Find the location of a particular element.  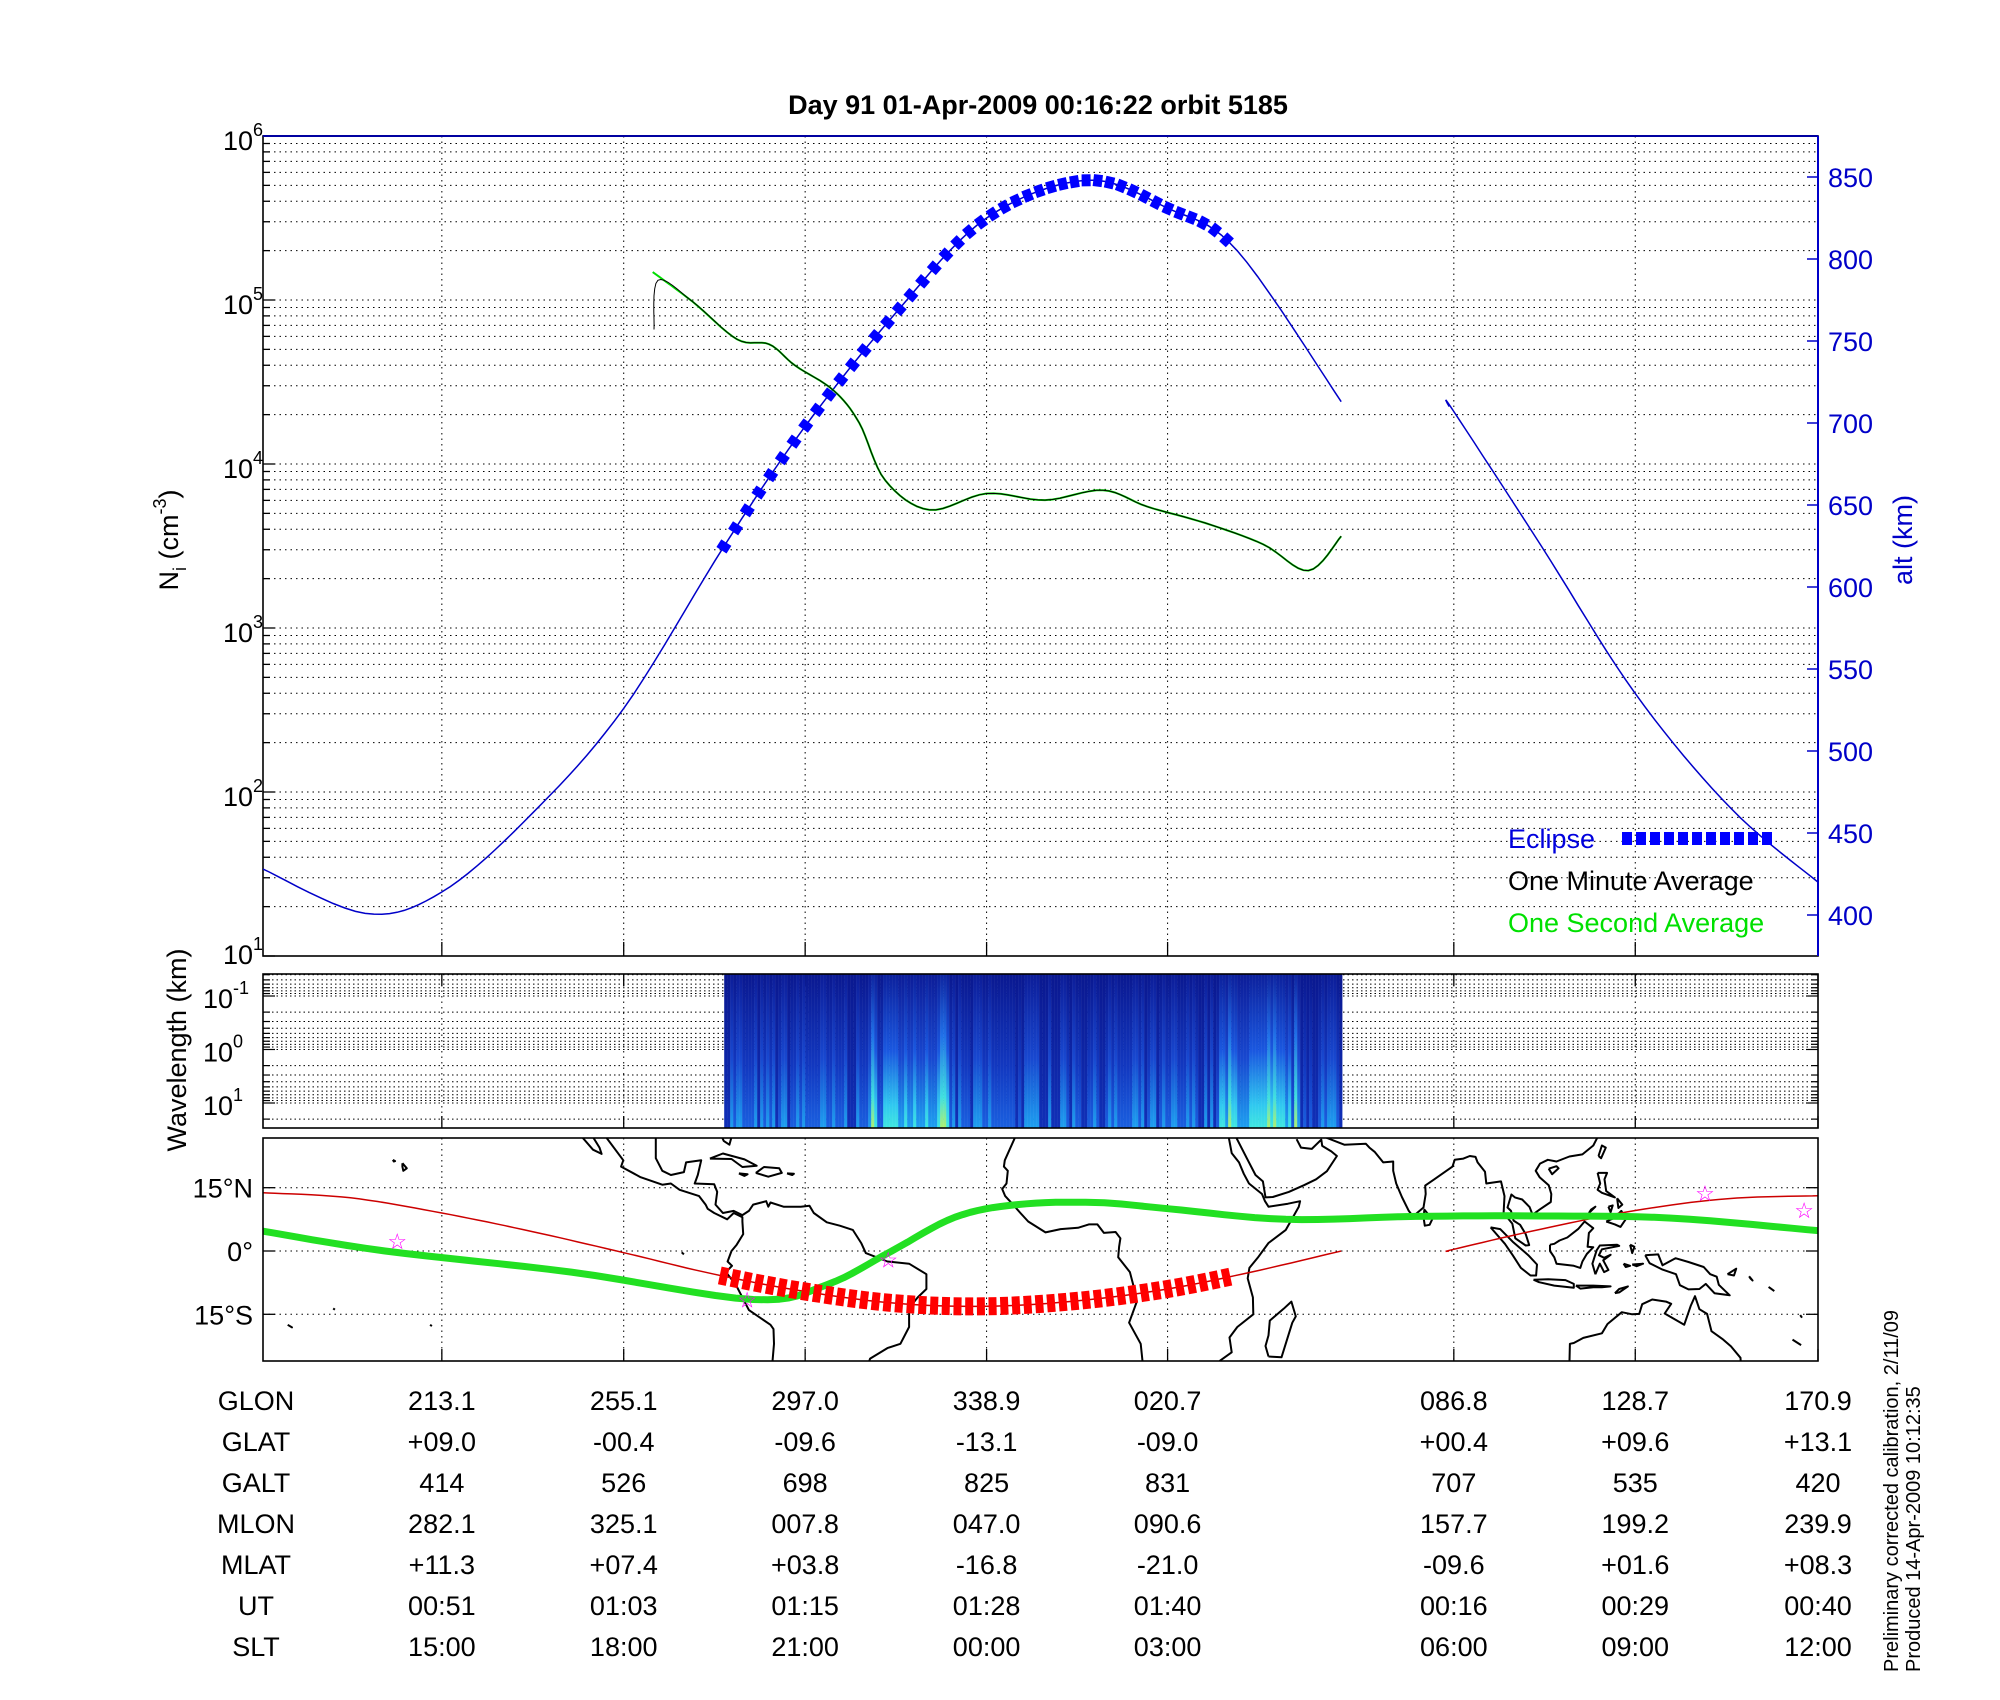

y2-tick-label: 750 is located at coordinates (1850, 342).